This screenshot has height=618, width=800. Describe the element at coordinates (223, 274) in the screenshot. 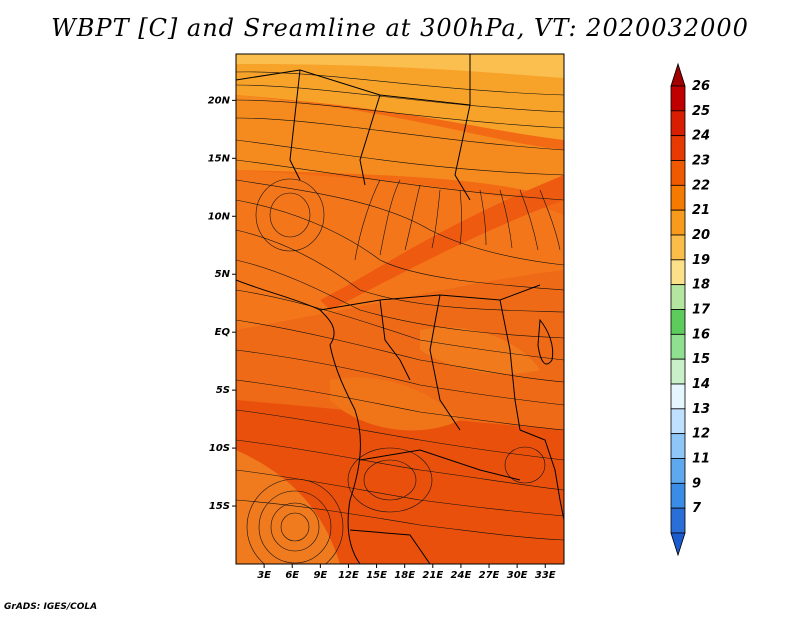

I see `lat-tick-label: 5N` at that location.